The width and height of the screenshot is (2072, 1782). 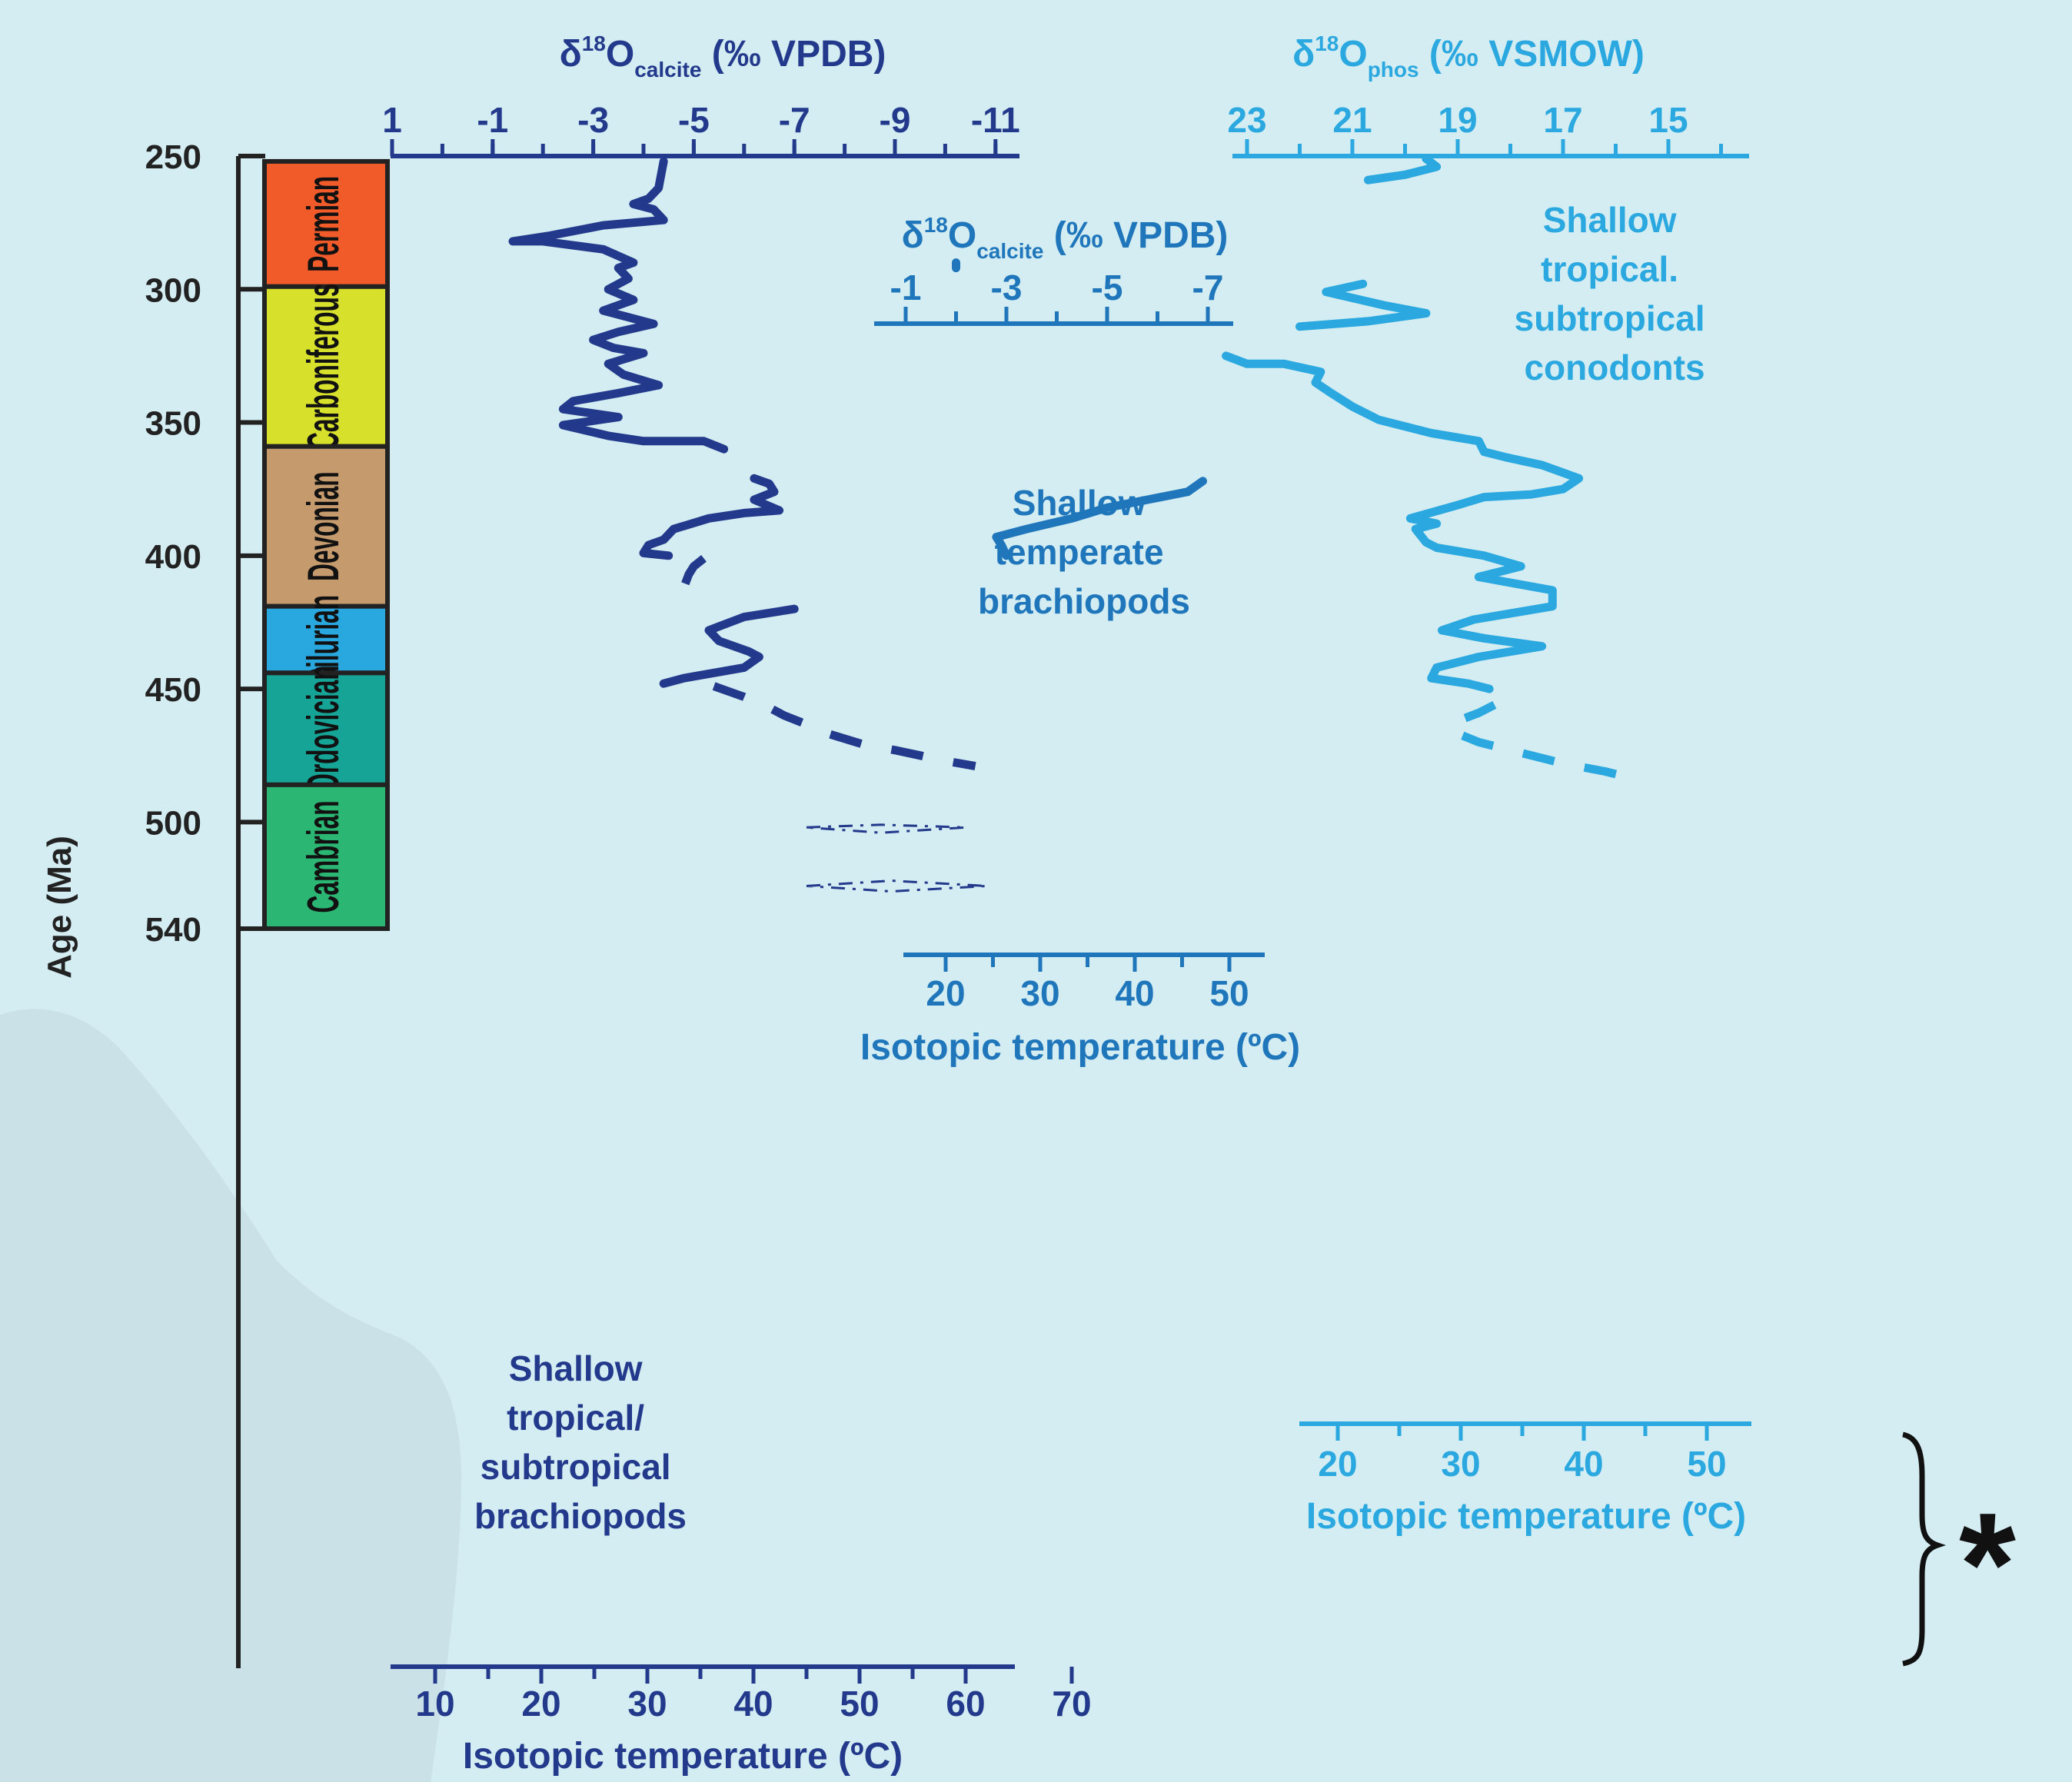 What do you see at coordinates (1925, 1549) in the screenshot?
I see `cambrian-brace` at bounding box center [1925, 1549].